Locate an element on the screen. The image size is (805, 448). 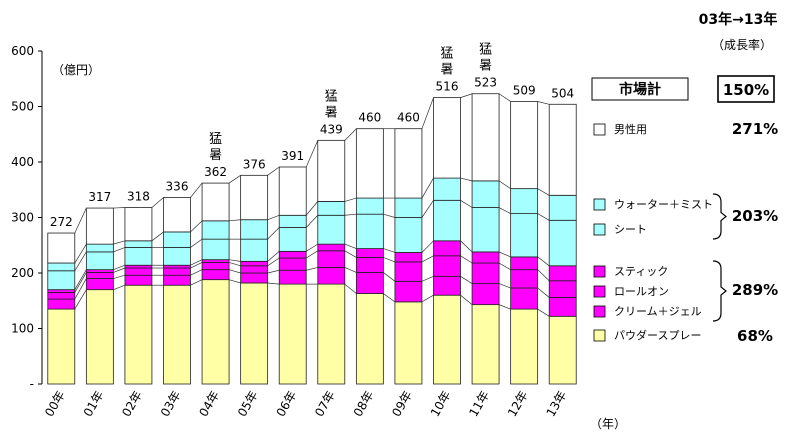
growth-rate: 203% is located at coordinates (755, 216).